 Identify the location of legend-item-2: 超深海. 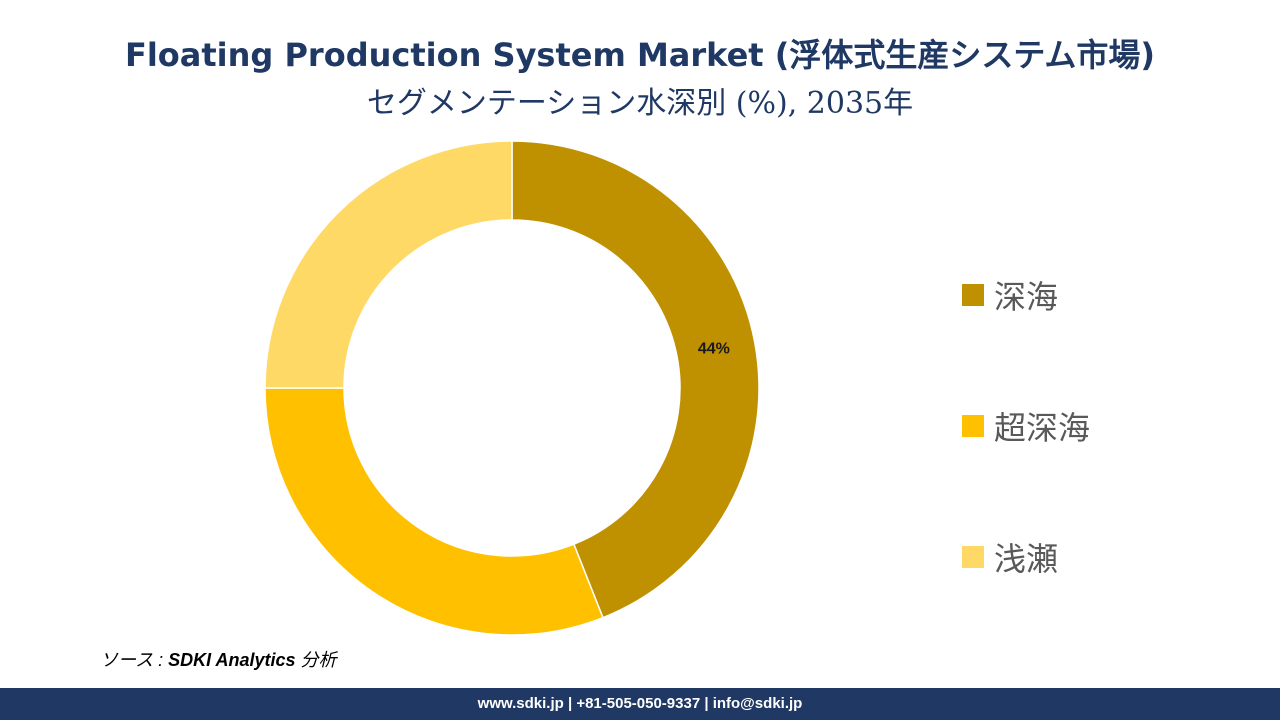
(1026, 426).